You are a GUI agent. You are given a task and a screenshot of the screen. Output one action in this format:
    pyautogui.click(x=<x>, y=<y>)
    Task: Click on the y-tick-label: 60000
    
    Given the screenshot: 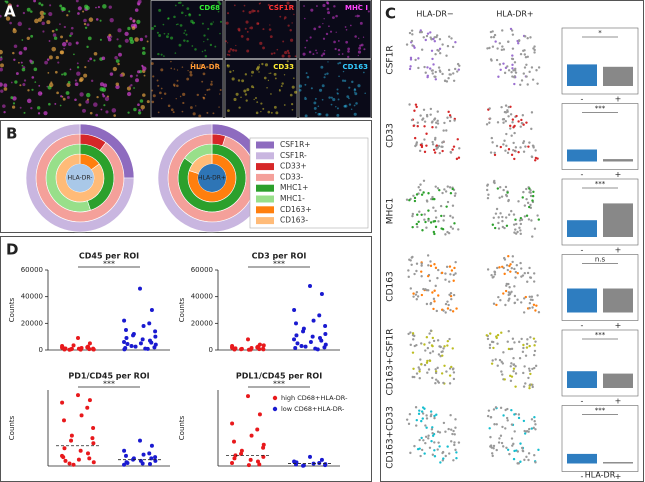 What is the action you would take?
    pyautogui.click(x=32, y=270)
    